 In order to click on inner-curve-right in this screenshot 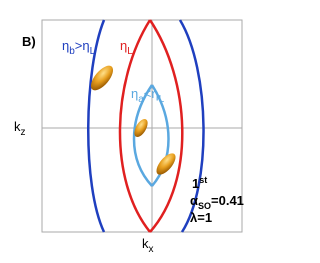, I will do `click(160, 135)`.